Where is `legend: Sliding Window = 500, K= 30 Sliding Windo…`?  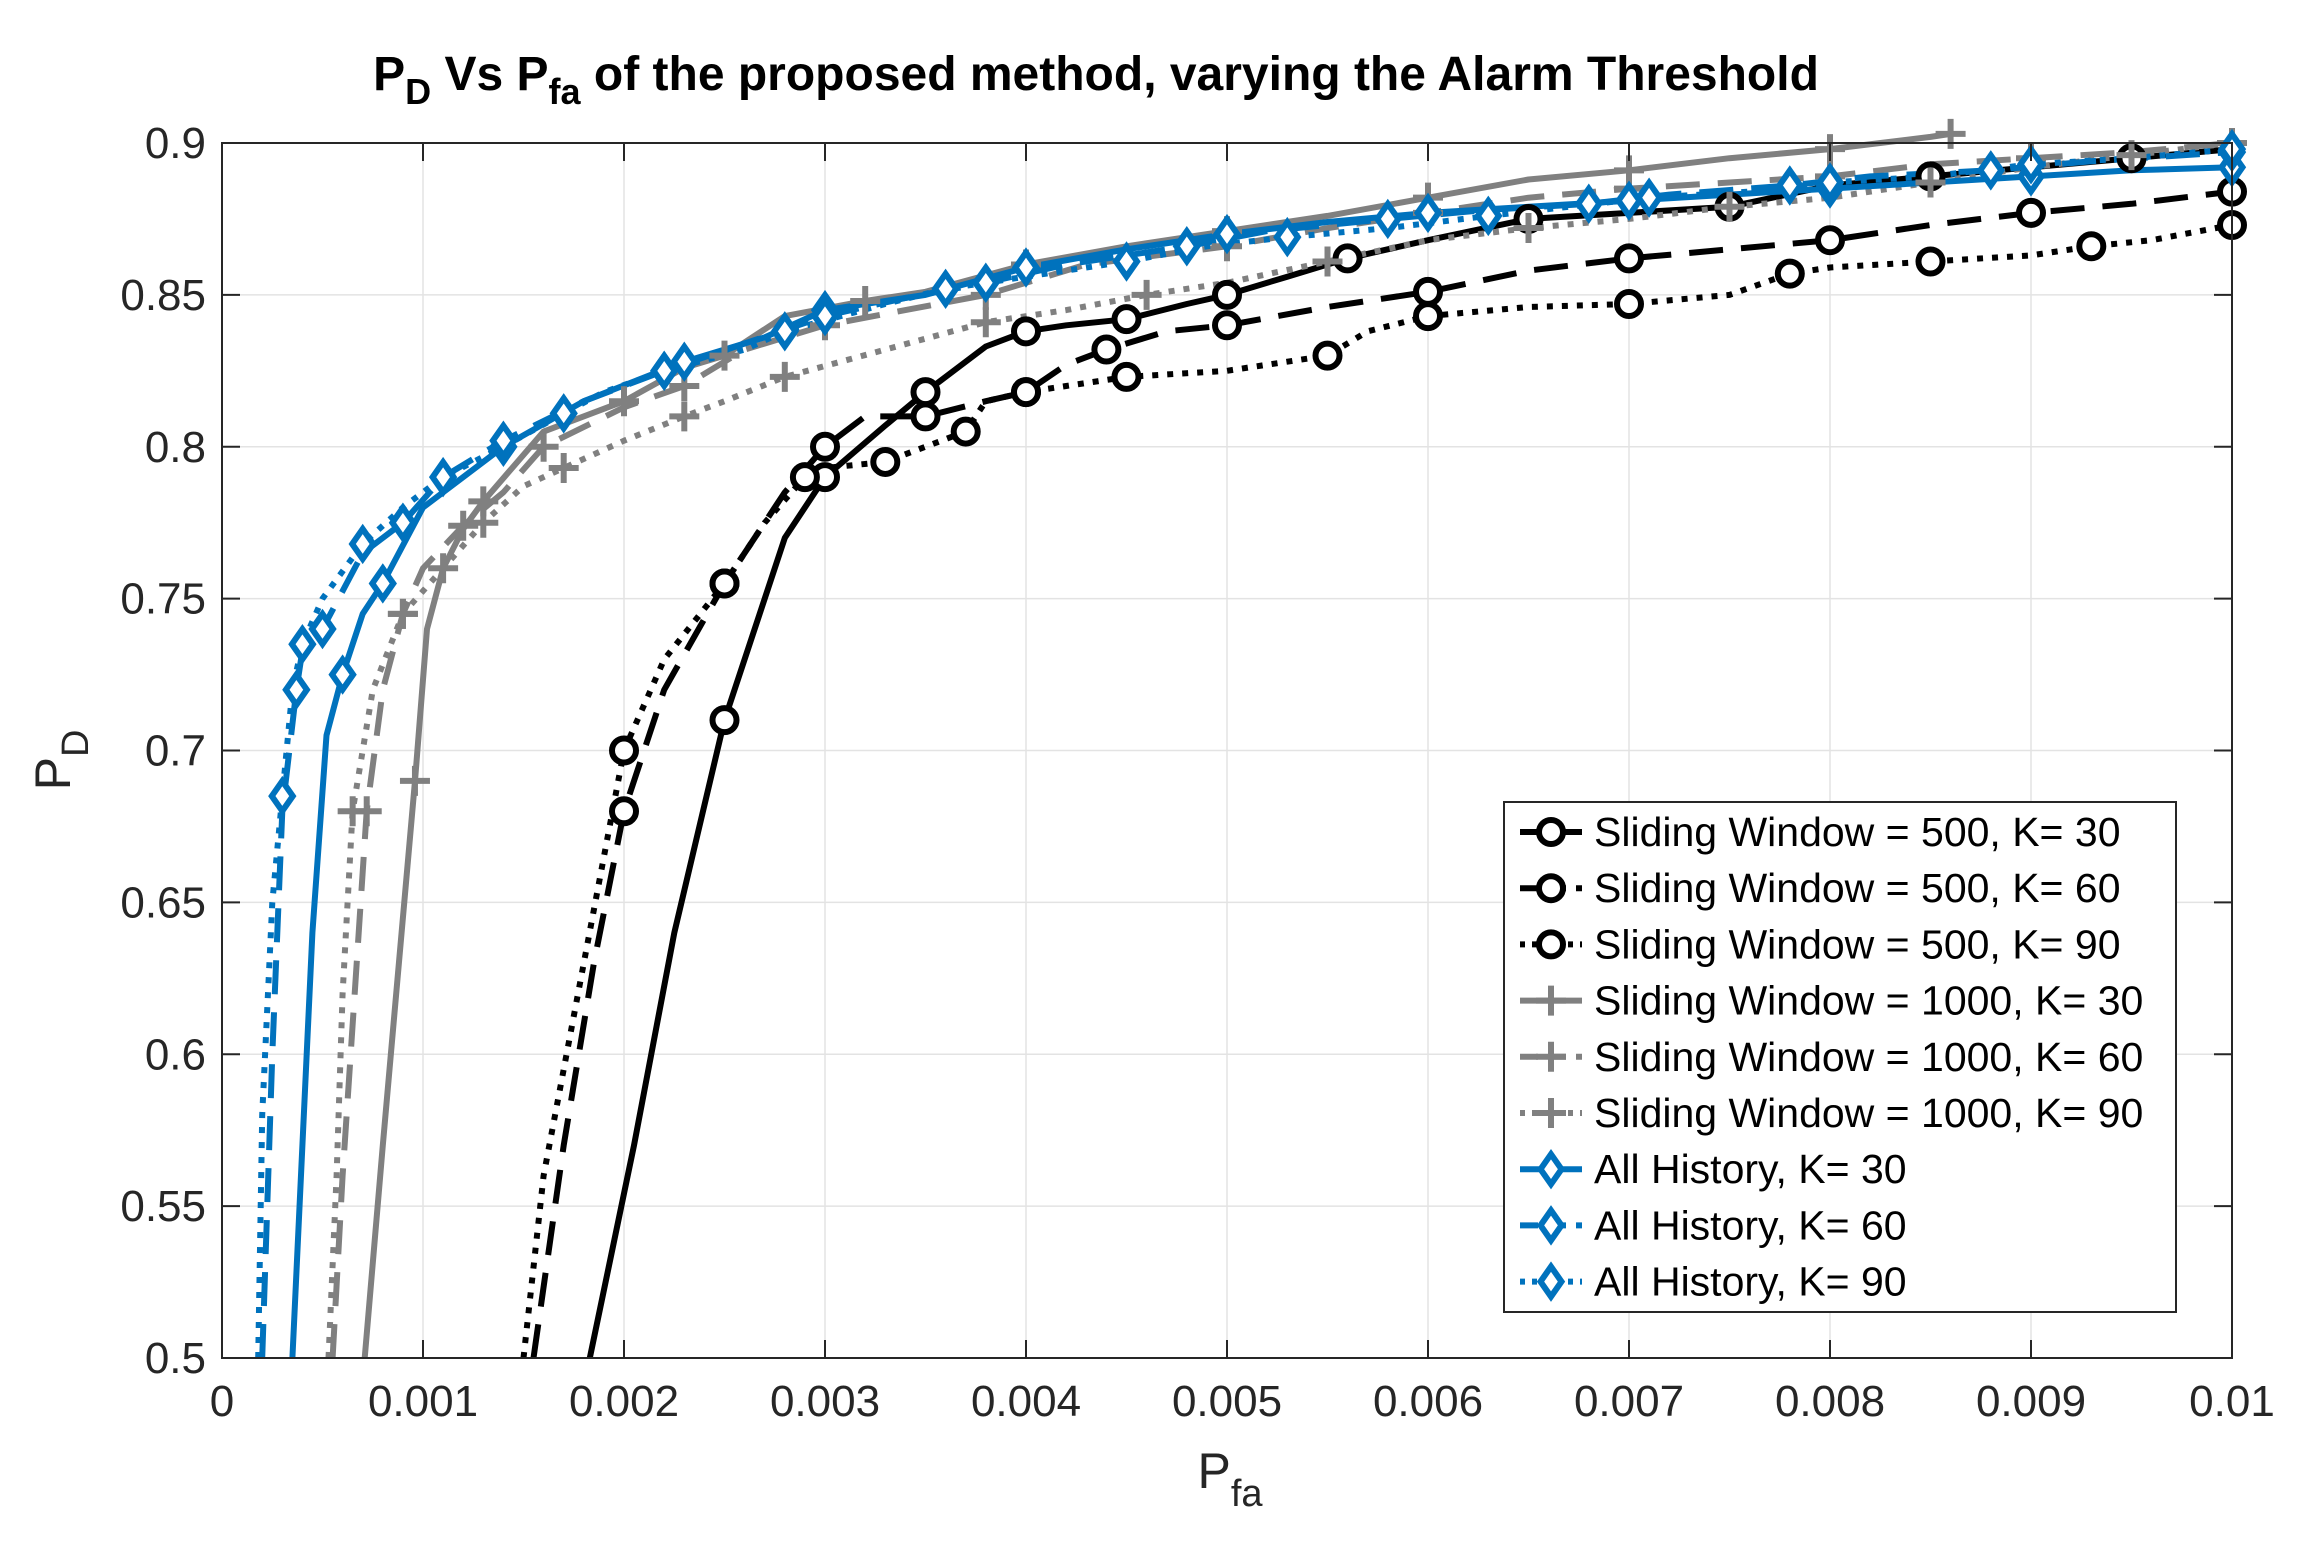
legend: Sliding Window = 500, K= 30 Sliding Windo… is located at coordinates (1840, 1057).